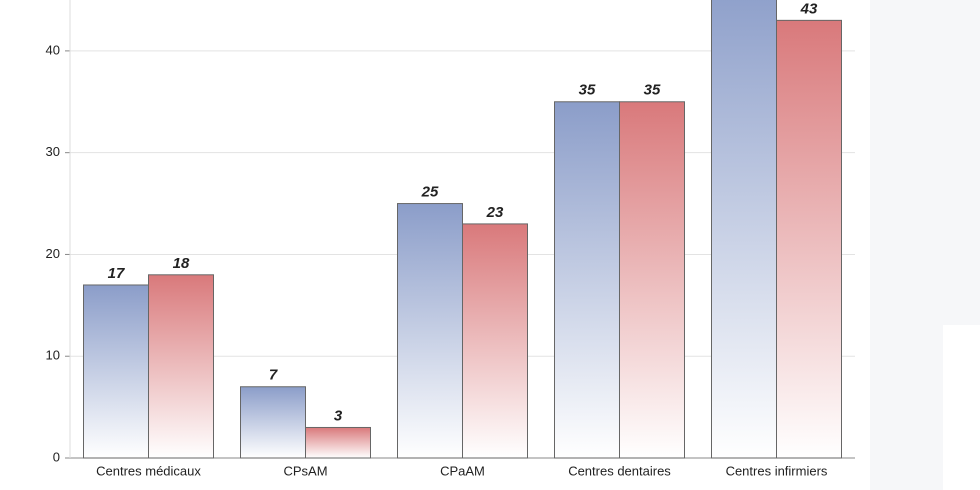 The width and height of the screenshot is (980, 490). Describe the element at coordinates (53, 253) in the screenshot. I see `y-tick-label: 20` at that location.